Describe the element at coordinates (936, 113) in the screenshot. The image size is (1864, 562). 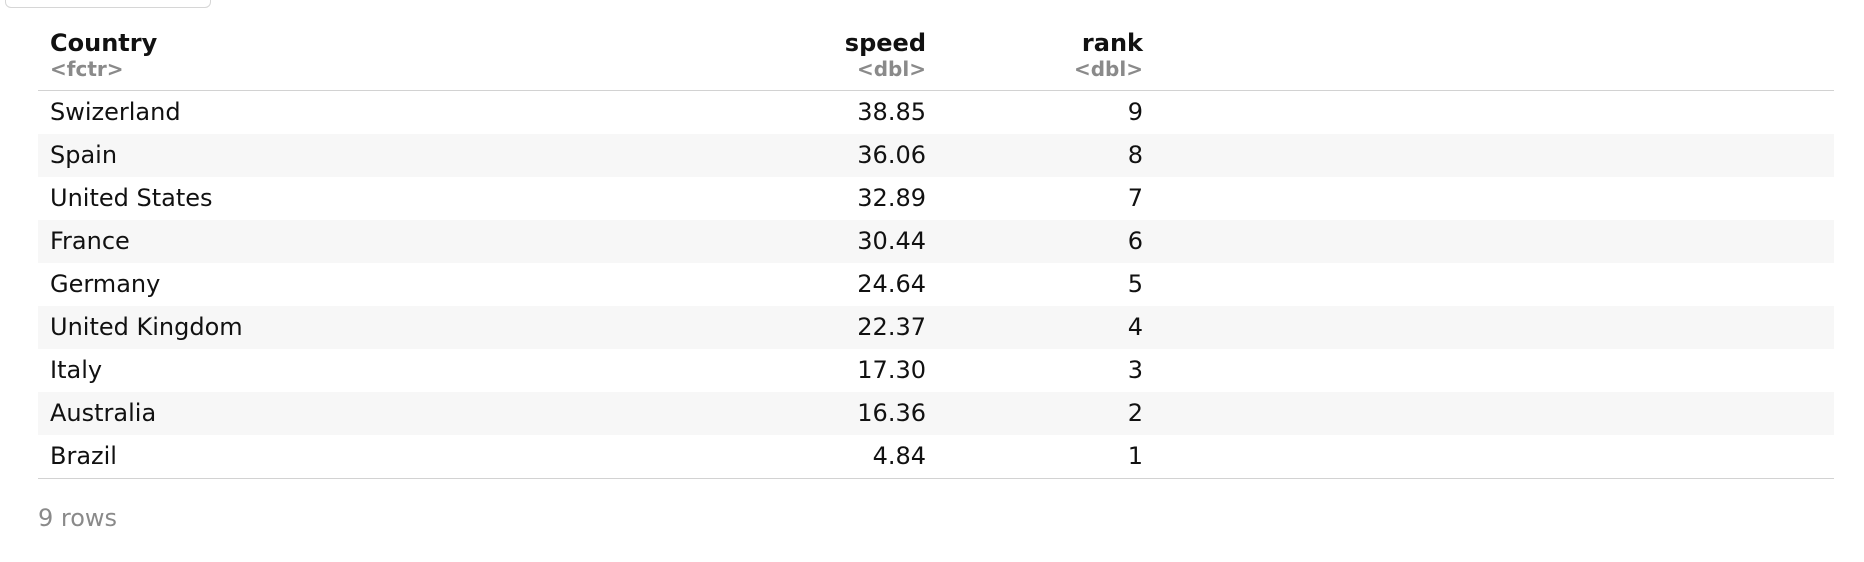
I see `table-row: Swizerland 38.85 9` at that location.